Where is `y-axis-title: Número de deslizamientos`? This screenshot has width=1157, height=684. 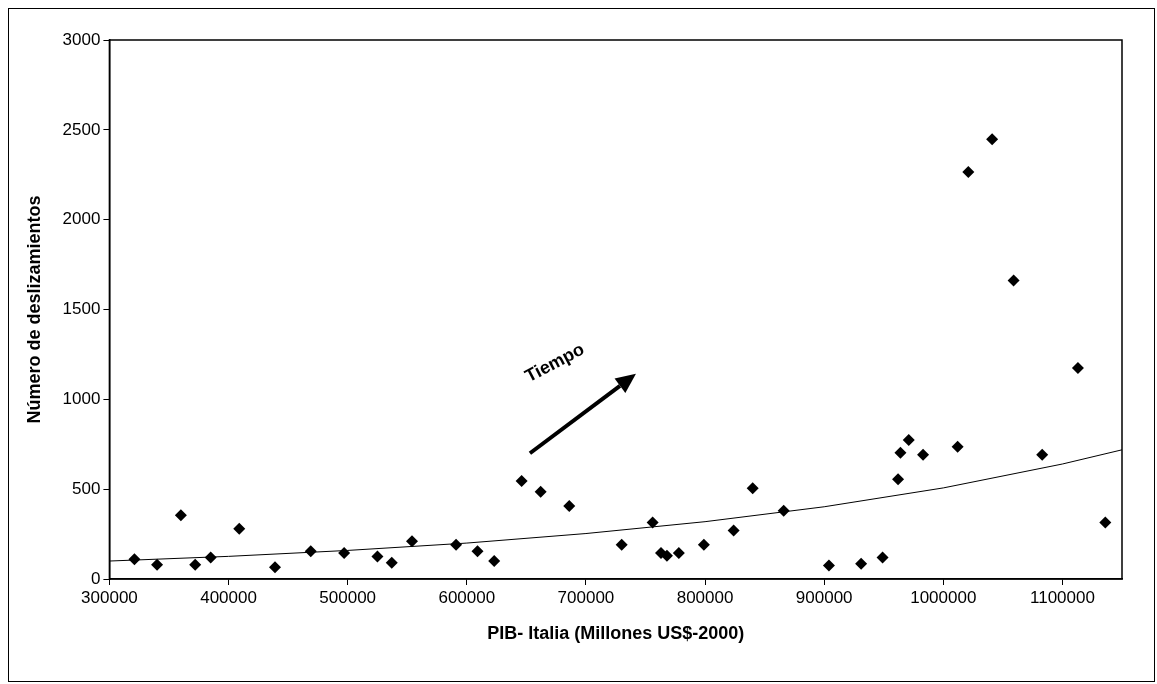
y-axis-title: Número de deslizamientos is located at coordinates (33, 309).